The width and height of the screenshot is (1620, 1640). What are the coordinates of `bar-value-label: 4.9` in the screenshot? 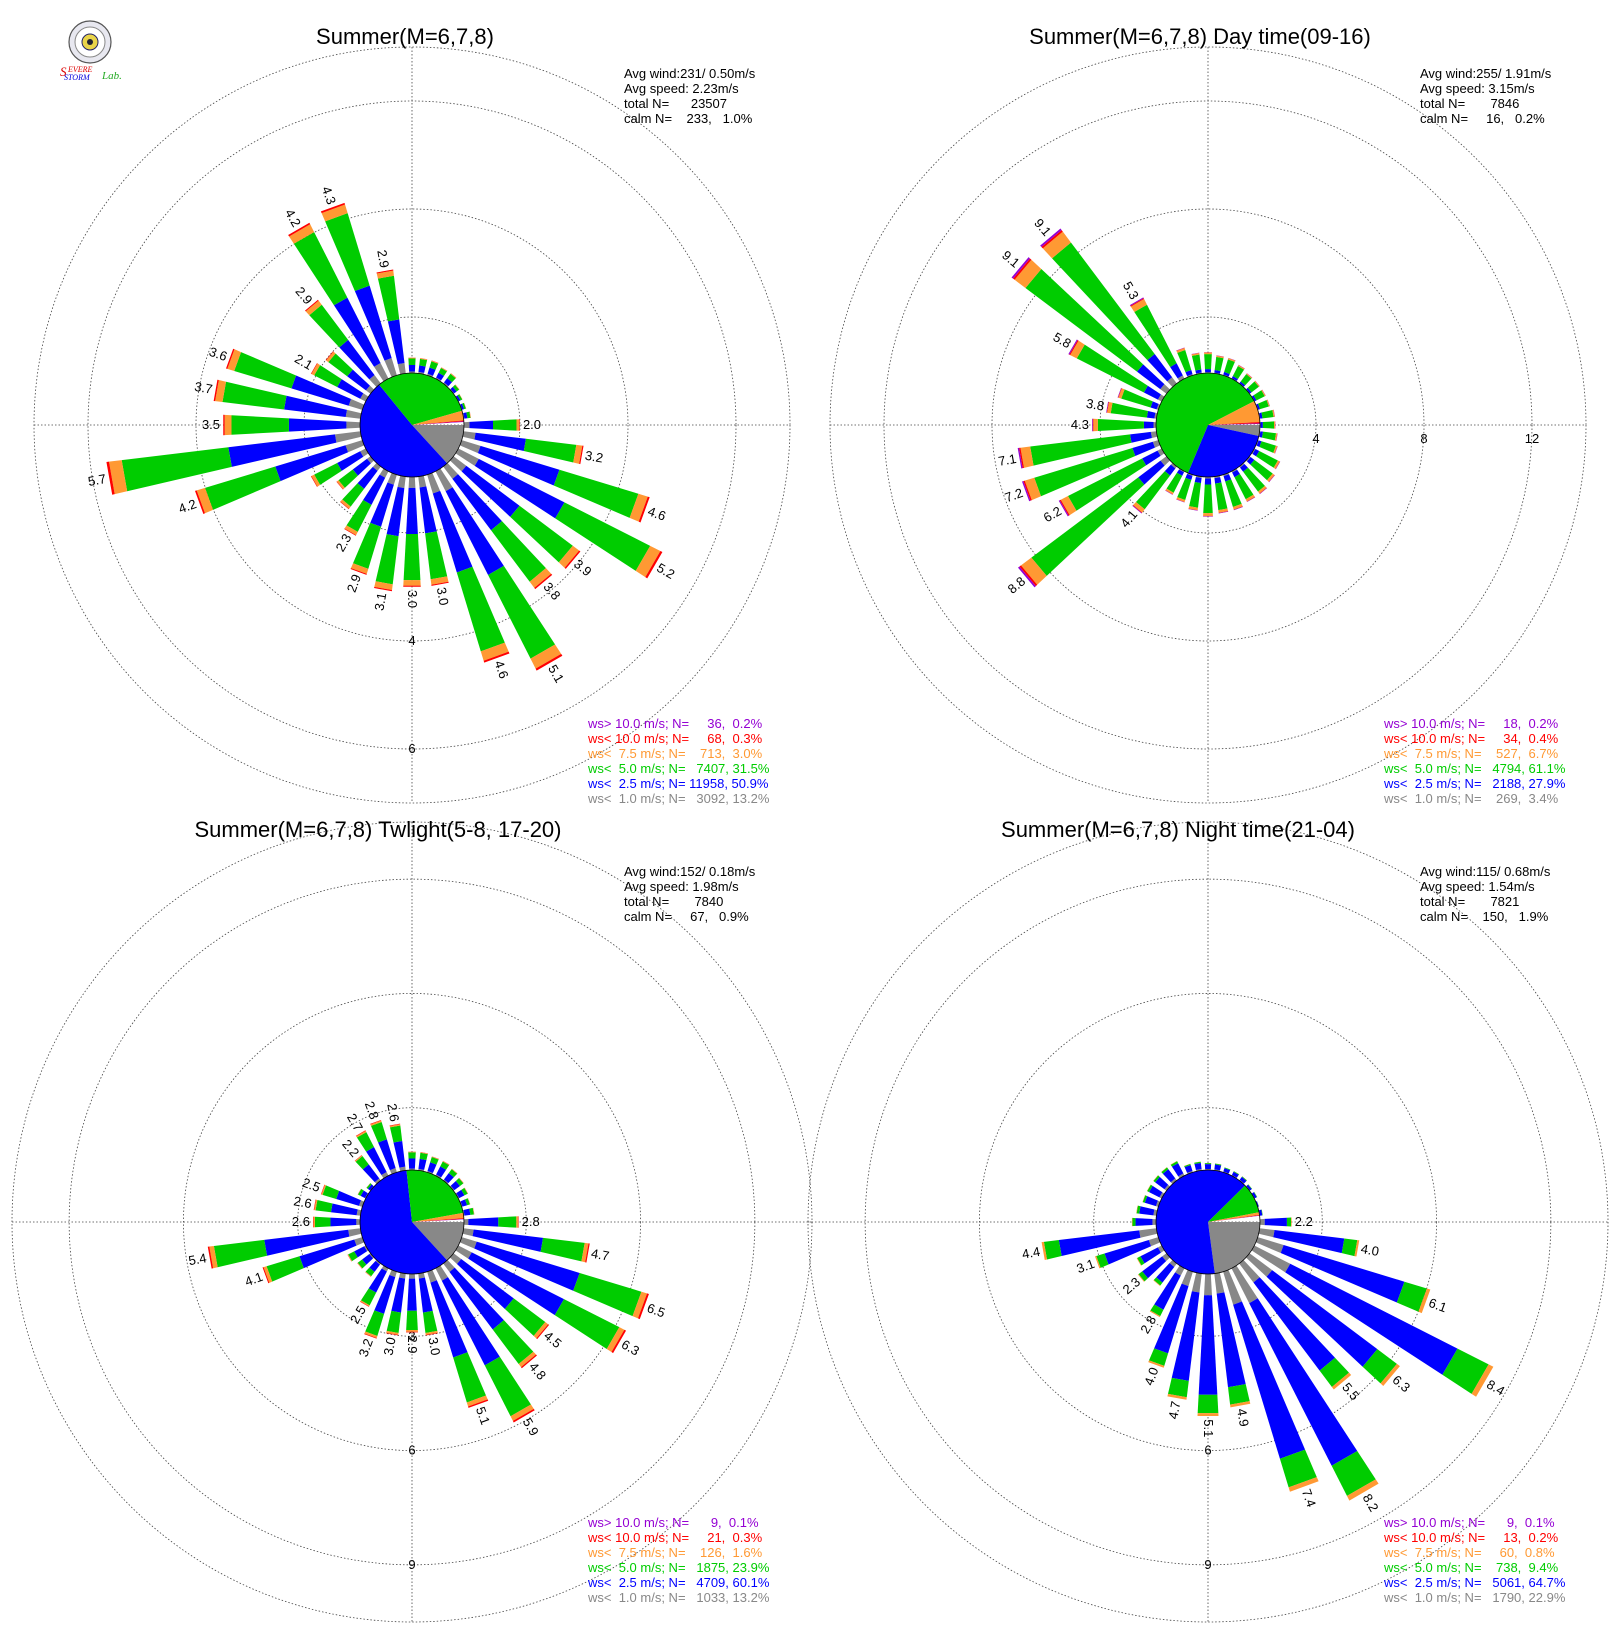 It's located at (1243, 1417).